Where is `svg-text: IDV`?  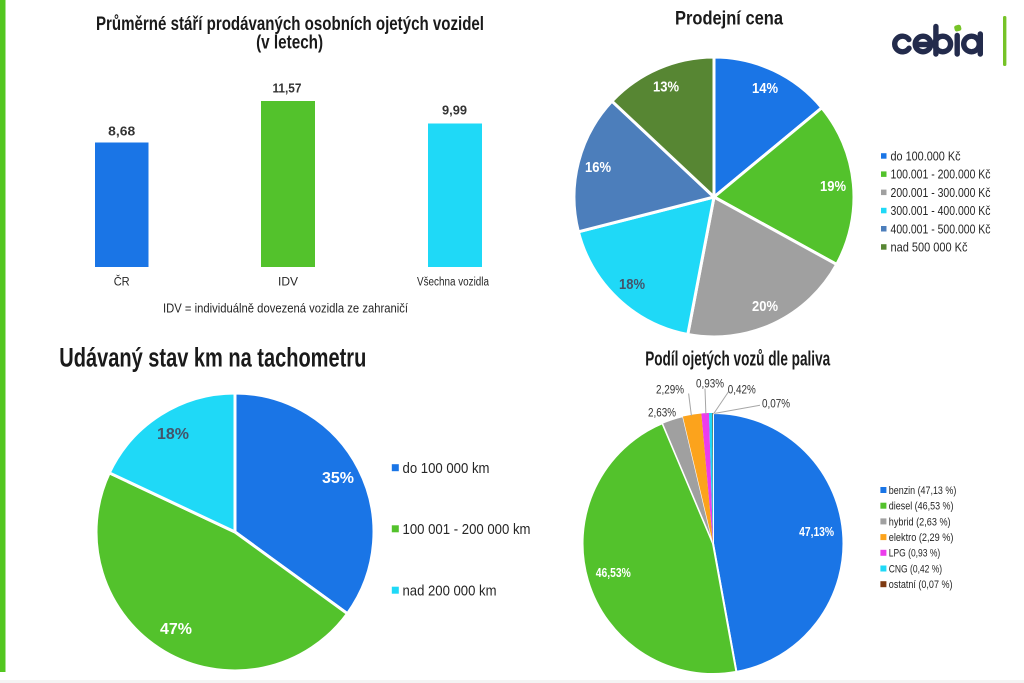 svg-text: IDV is located at coordinates (288, 283).